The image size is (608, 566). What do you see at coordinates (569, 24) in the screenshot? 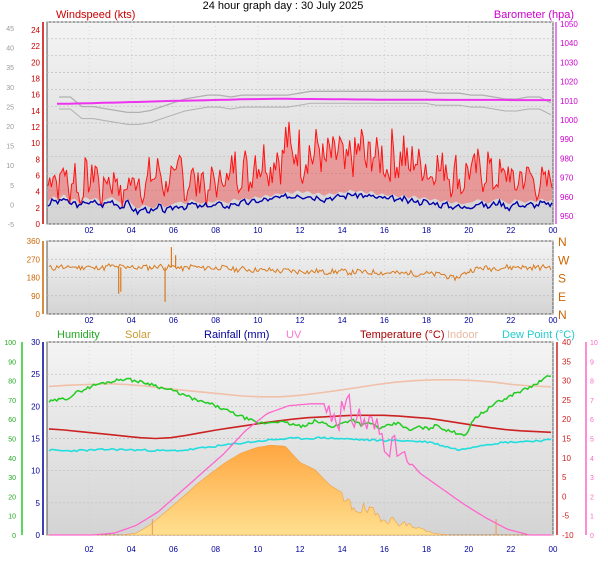
I see `barometer-tick: 1050` at bounding box center [569, 24].